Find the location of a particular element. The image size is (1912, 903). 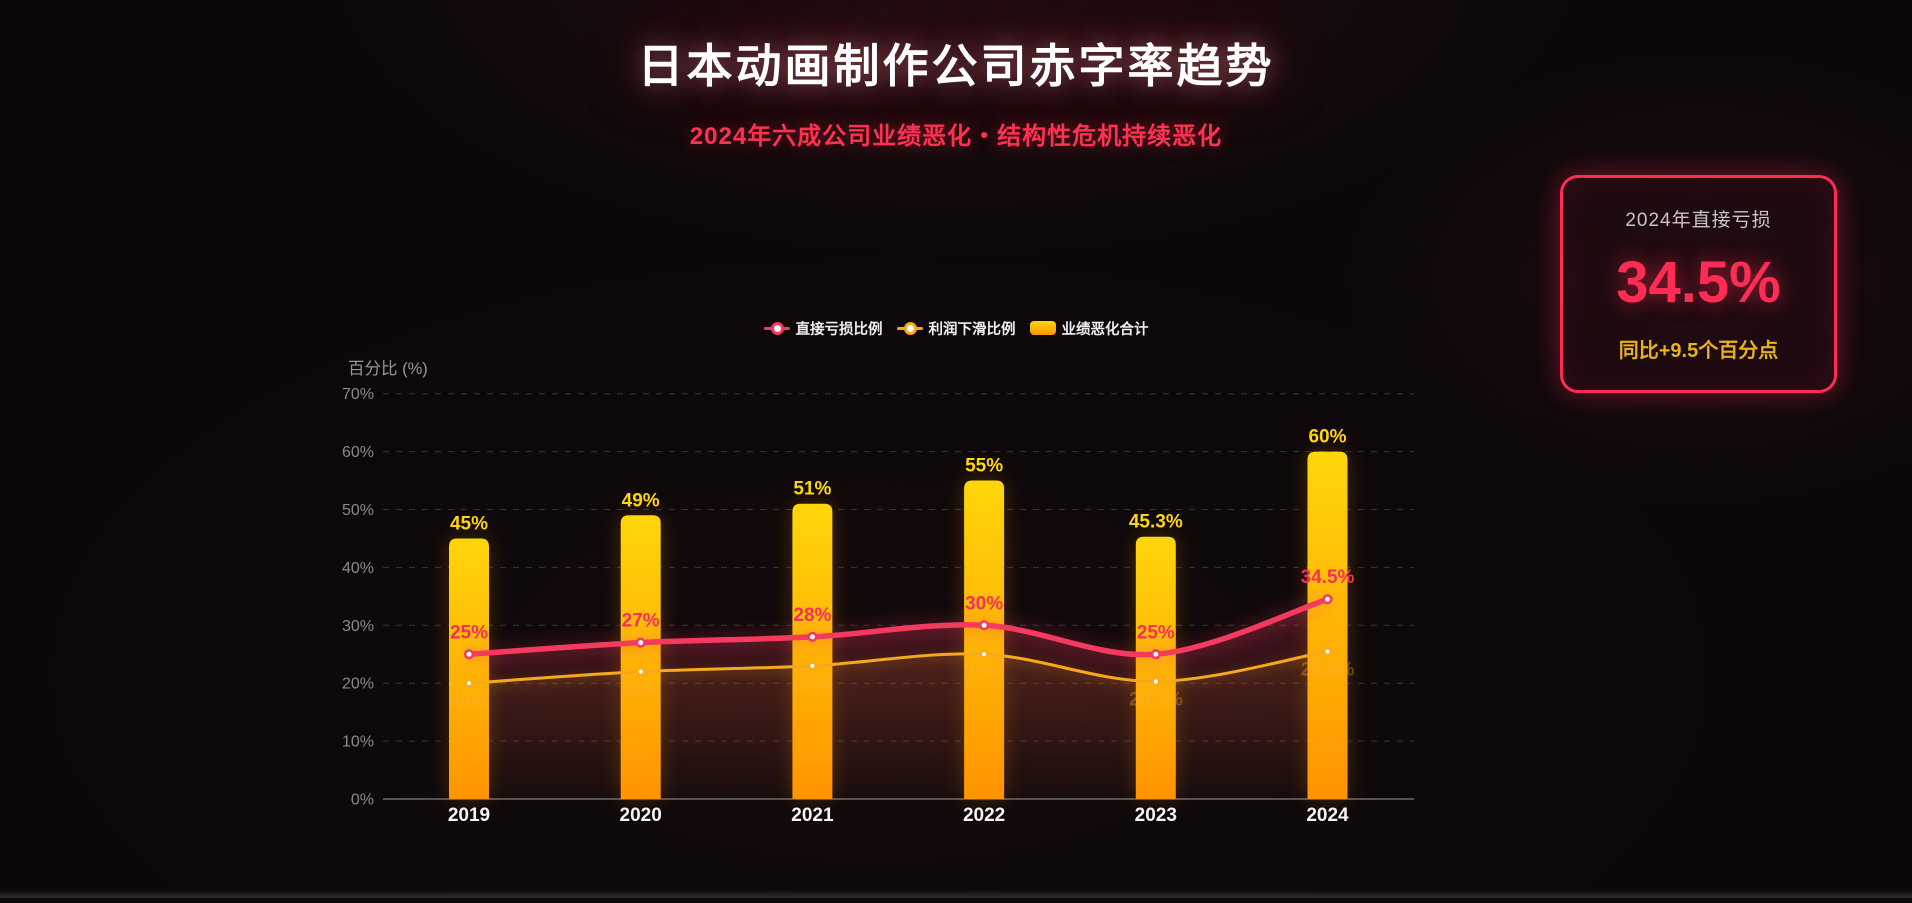

bar-2020 is located at coordinates (640, 657).